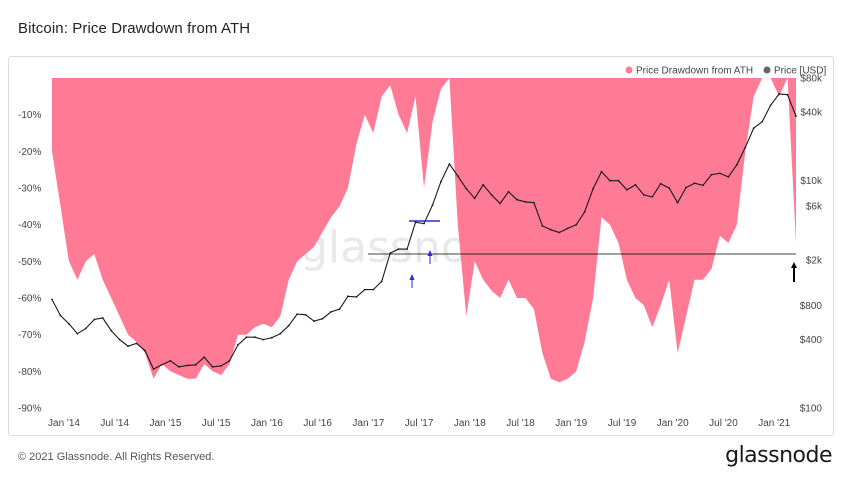 This screenshot has height=478, width=850. Describe the element at coordinates (317, 423) in the screenshot. I see `x-tick-label: Jul '16` at that location.